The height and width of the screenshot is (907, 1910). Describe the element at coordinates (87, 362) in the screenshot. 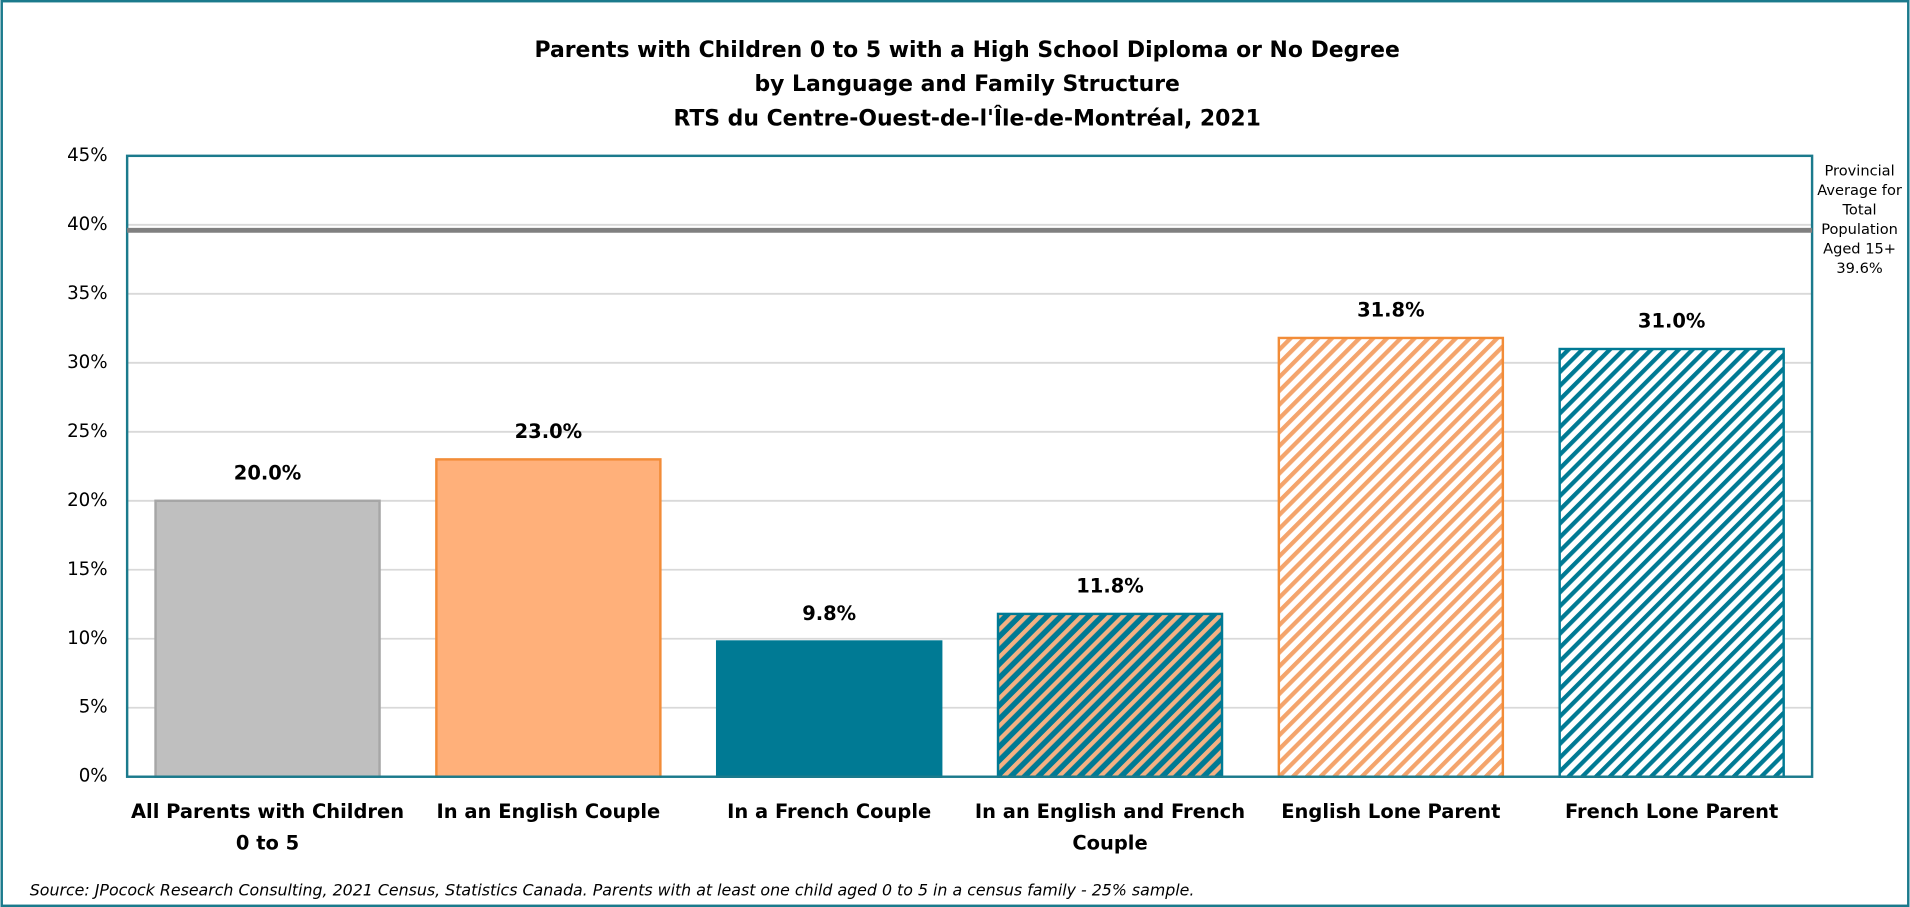

I see `y-tick-label: 30%` at that location.